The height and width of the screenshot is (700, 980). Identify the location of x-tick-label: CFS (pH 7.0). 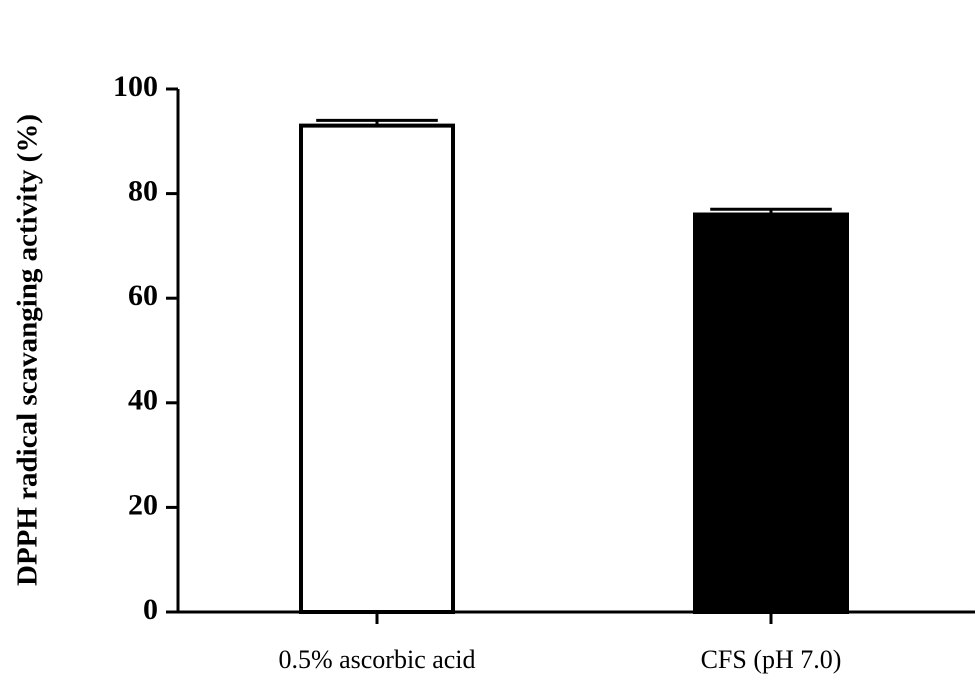
(771, 659).